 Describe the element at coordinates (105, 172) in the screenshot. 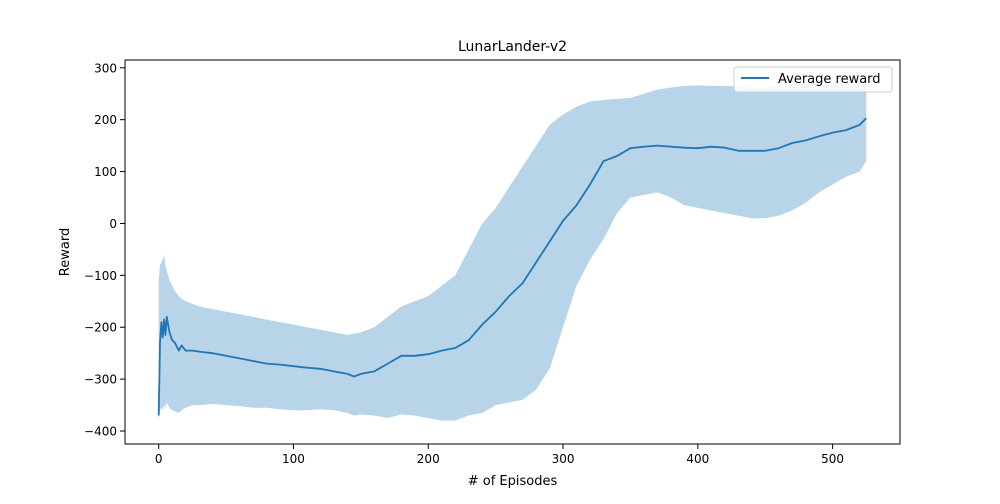

I see `y-tick-label: 100` at that location.